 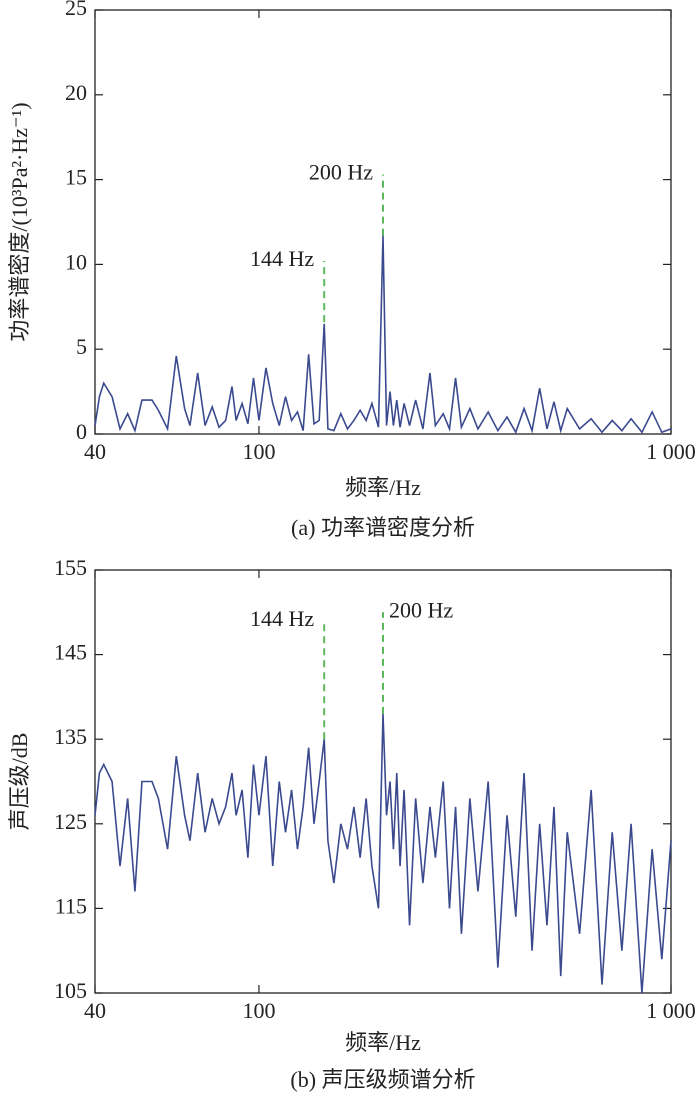 What do you see at coordinates (70, 821) in the screenshot?
I see `y-tick-label: 125` at bounding box center [70, 821].